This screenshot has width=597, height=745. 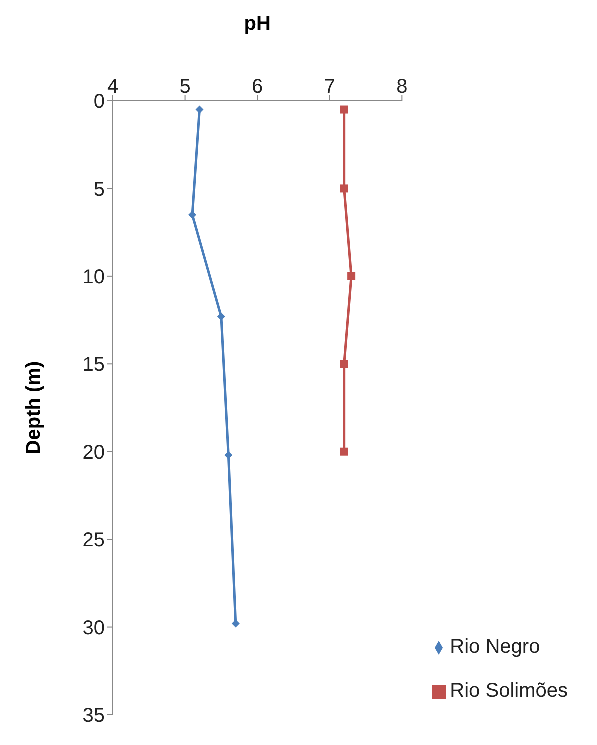 I want to click on y-tick-label: 0, so click(x=99, y=102).